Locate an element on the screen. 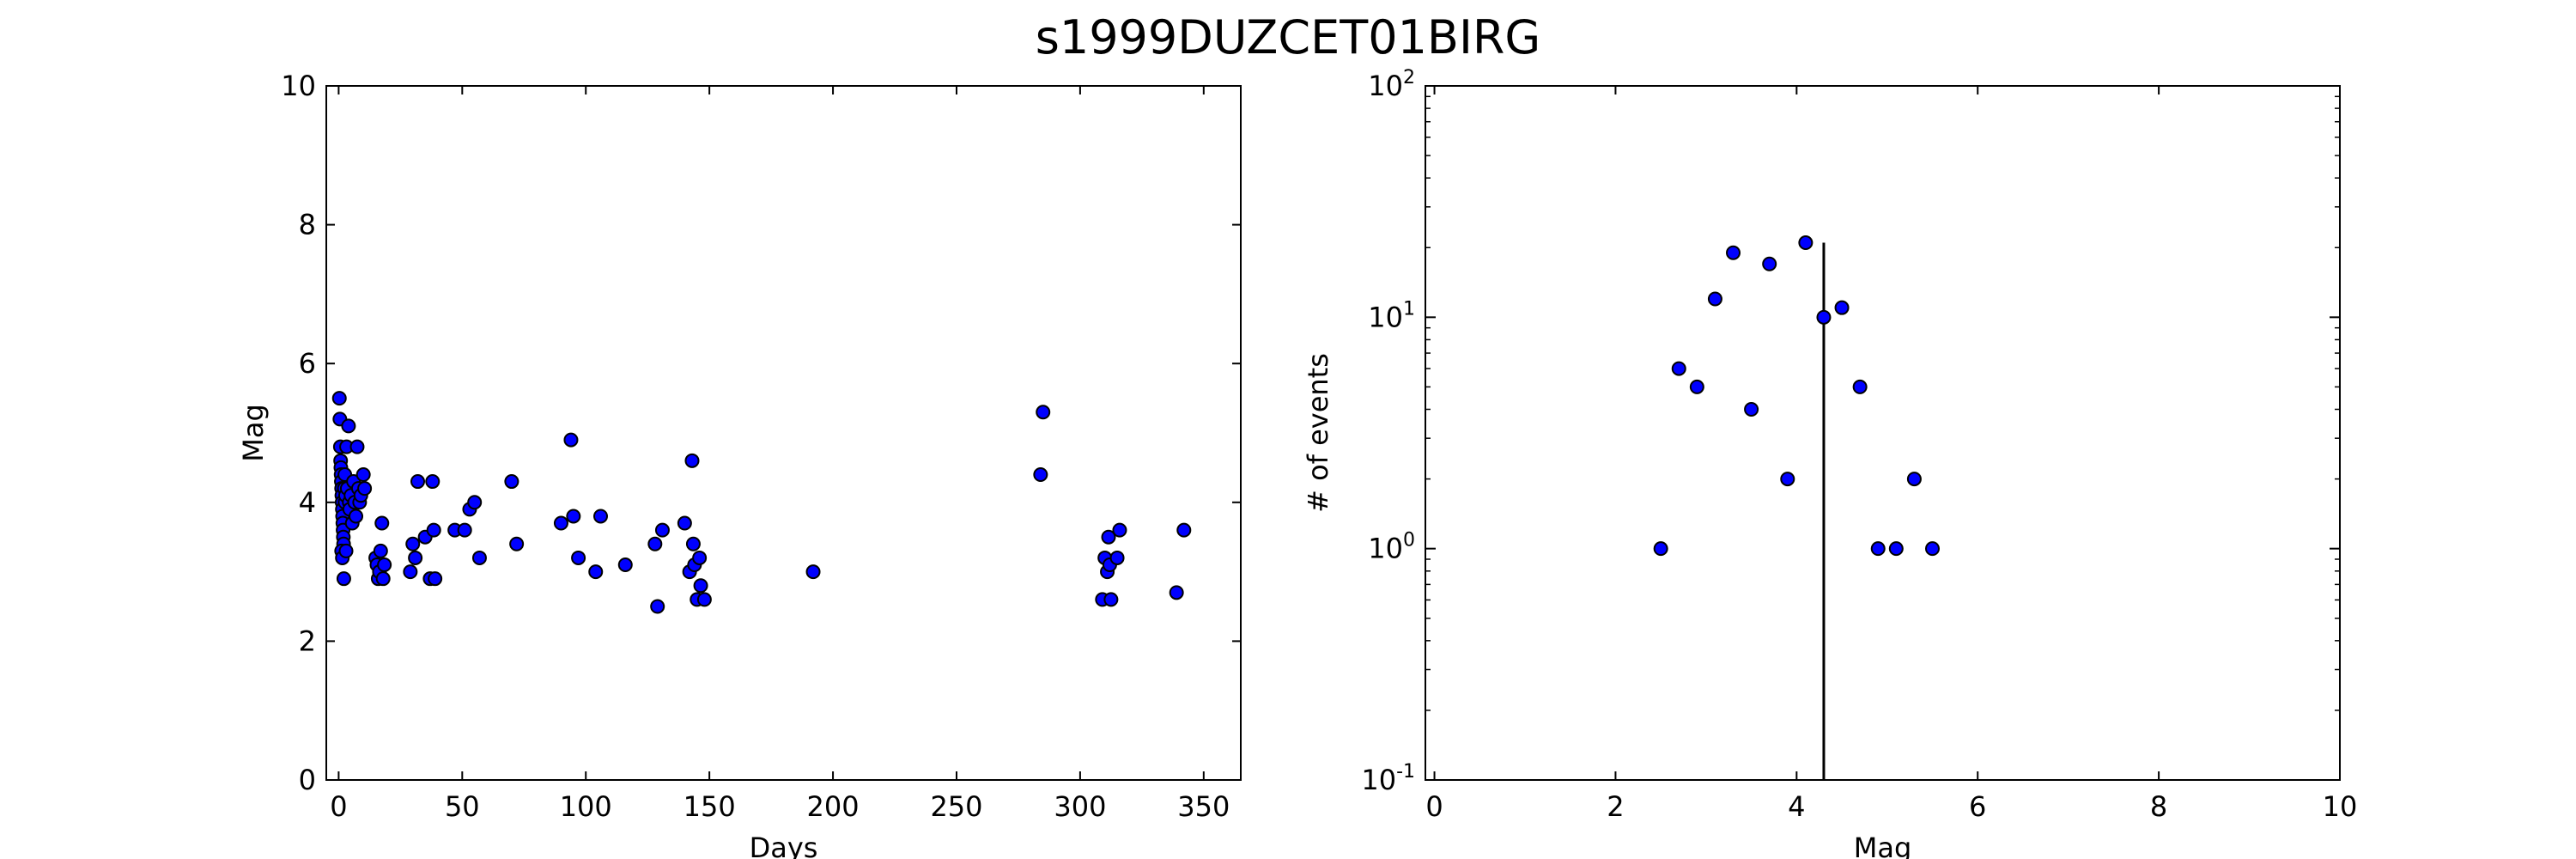  y-tick-label: 0 is located at coordinates (307, 780).